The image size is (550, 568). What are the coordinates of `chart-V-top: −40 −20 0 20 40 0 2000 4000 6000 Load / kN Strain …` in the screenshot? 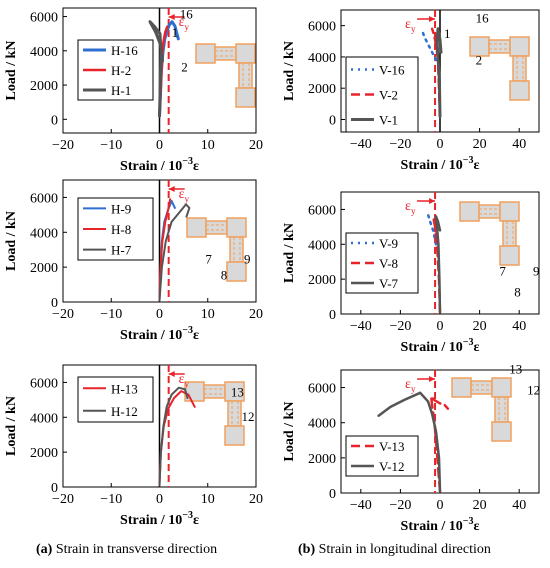 It's located at (411, 91).